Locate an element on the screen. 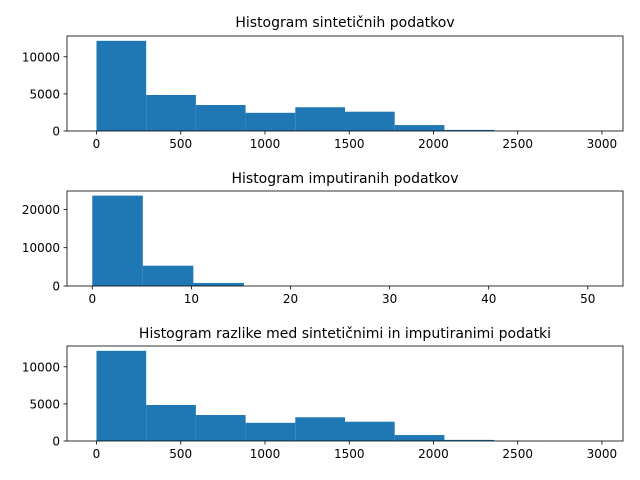 The image size is (640, 480). panel-3-y-tick-label: 5000 is located at coordinates (44, 404).